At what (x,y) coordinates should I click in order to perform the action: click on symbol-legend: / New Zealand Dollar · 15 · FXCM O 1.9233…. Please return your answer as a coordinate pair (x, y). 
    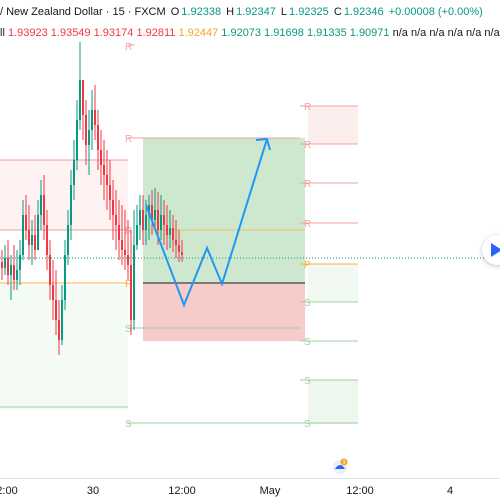
    Looking at the image, I should click on (242, 12).